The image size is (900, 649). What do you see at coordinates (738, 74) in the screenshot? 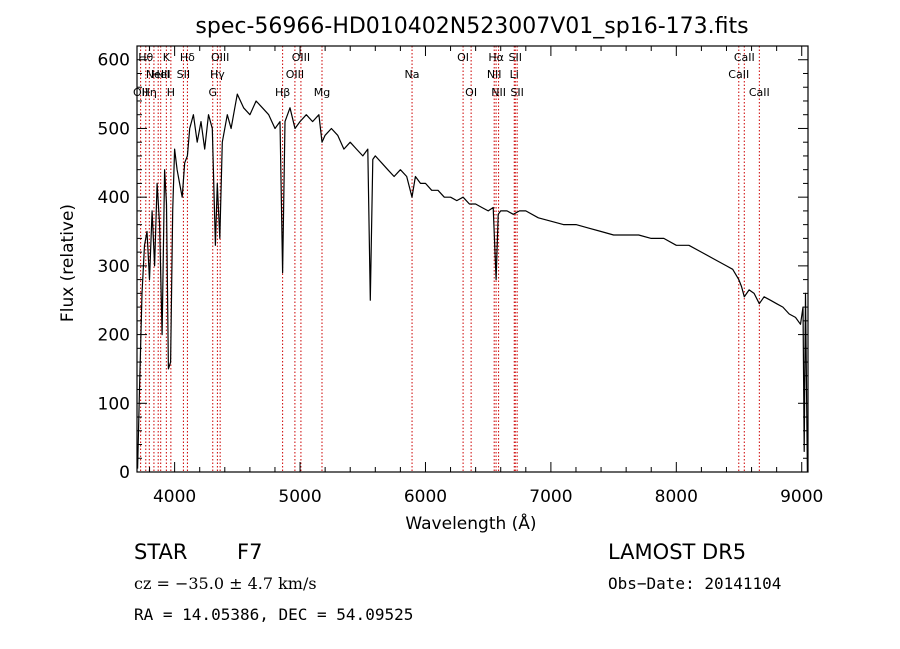
I see `line-label-26-0: CaII` at bounding box center [738, 74].